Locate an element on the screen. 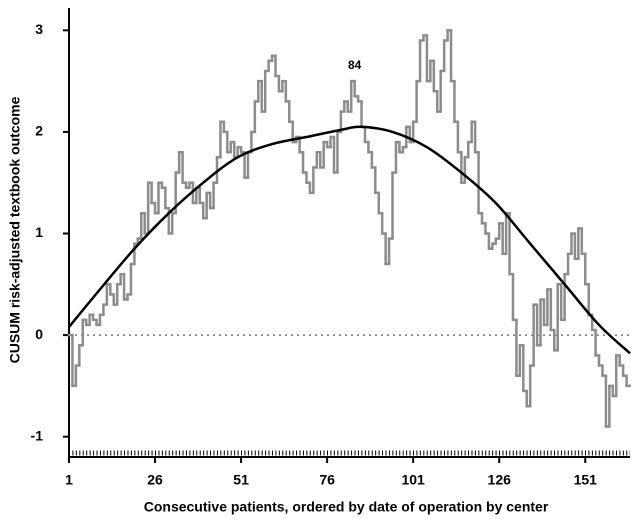 The height and width of the screenshot is (519, 631). x-tick-label: 101 is located at coordinates (413, 480).